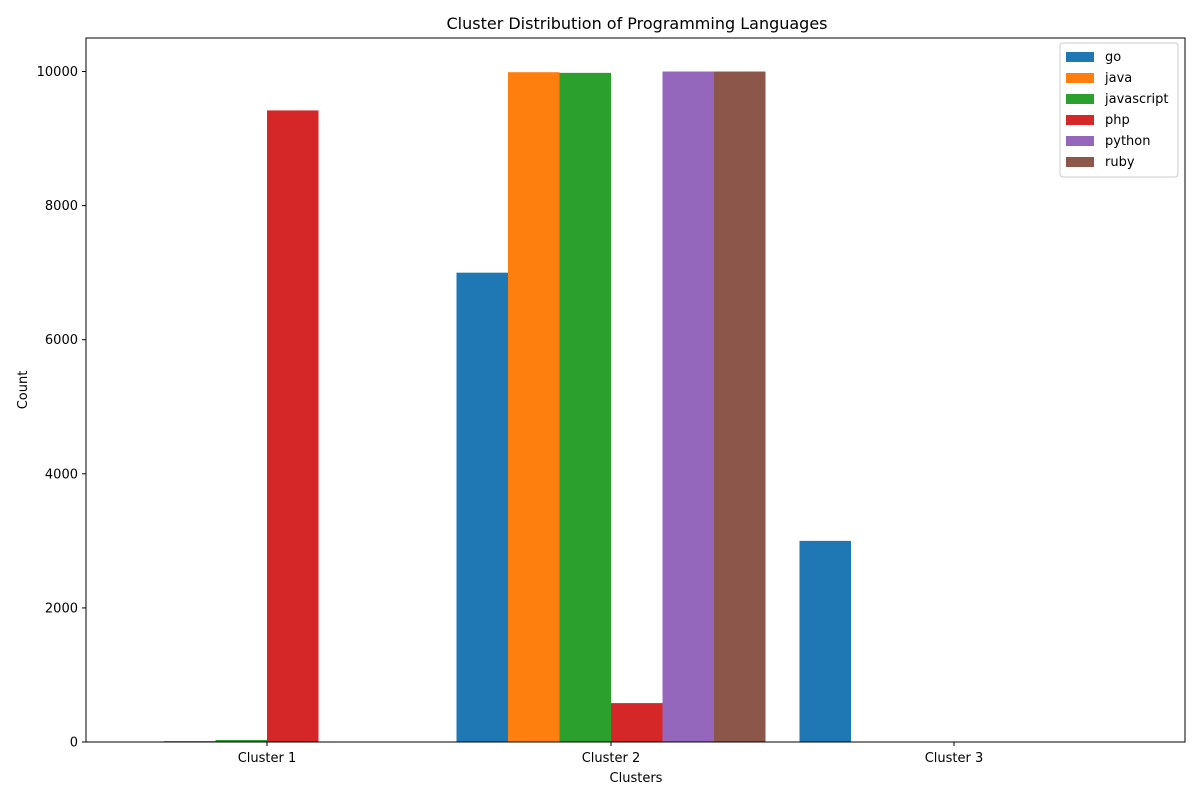  I want to click on legend-swatch-java, so click(1080, 78).